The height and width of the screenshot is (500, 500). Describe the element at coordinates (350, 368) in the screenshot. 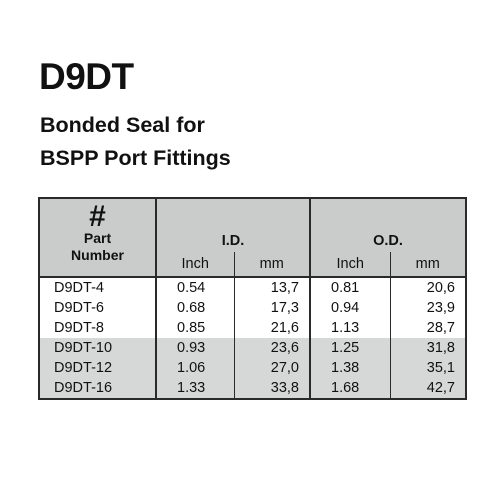

I see `od-inch-cell: 1.38` at that location.